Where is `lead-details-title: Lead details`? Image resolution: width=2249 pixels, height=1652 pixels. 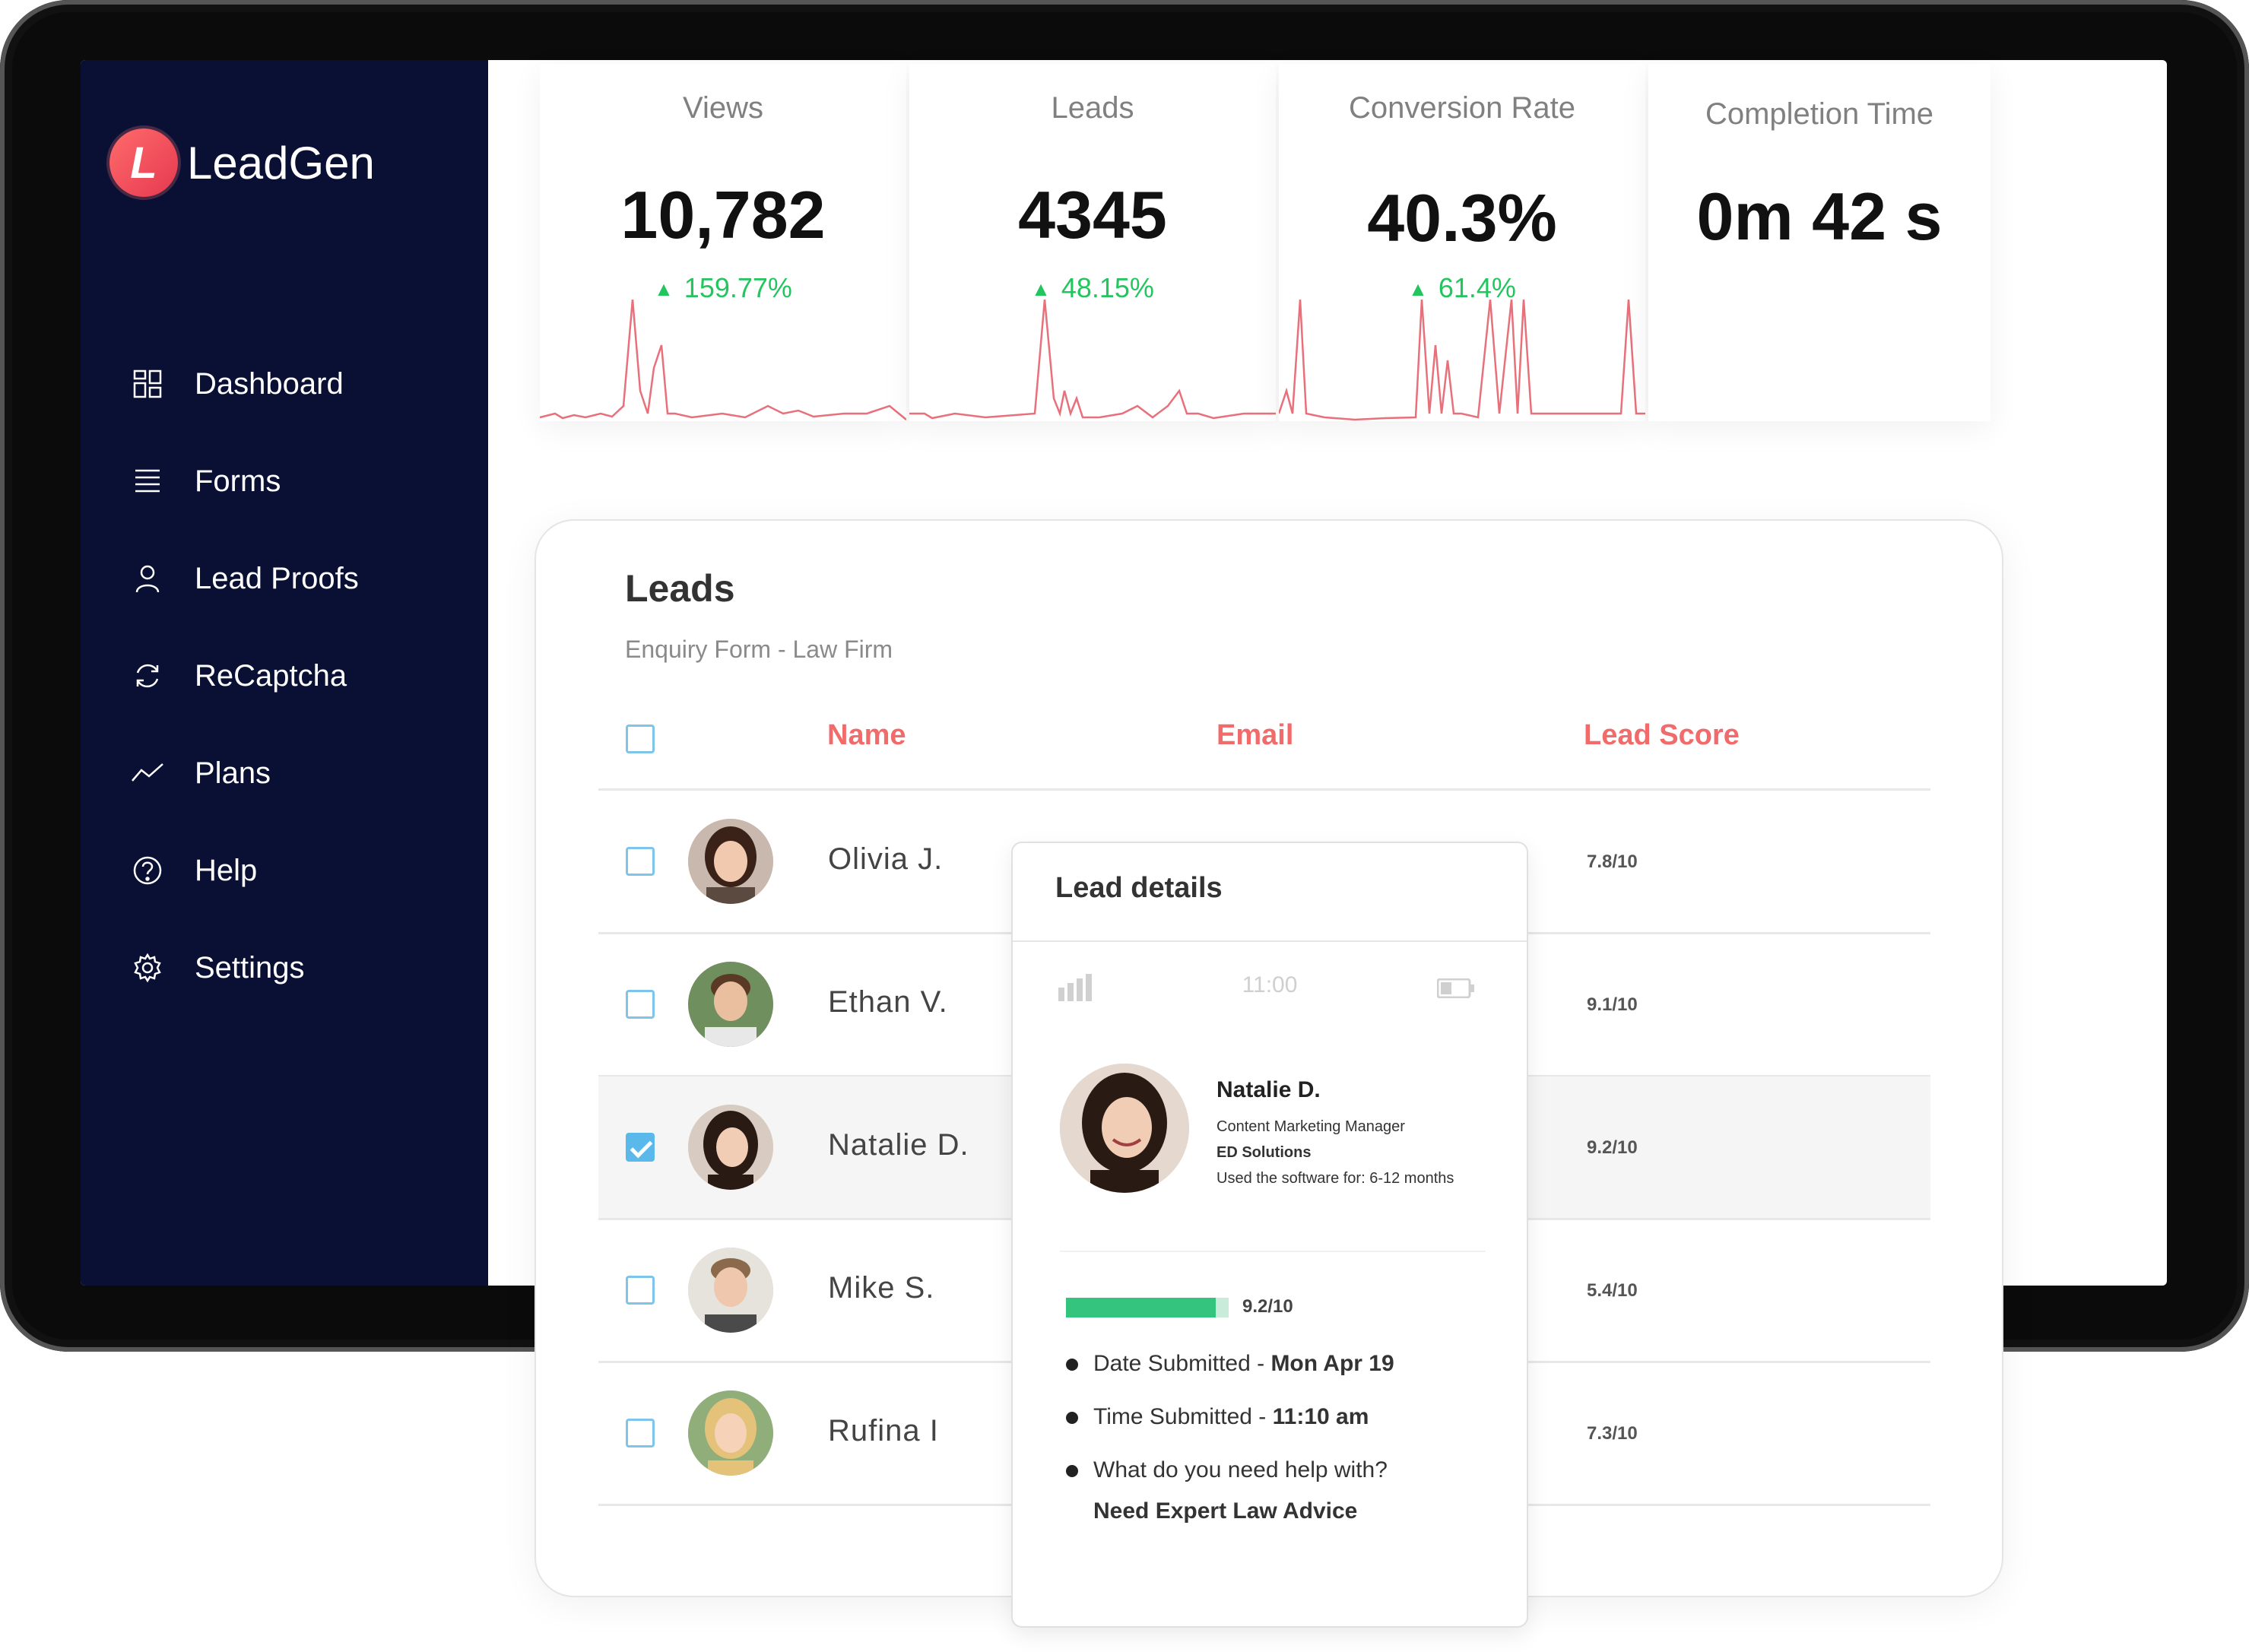
lead-details-title: Lead details is located at coordinates (1139, 888).